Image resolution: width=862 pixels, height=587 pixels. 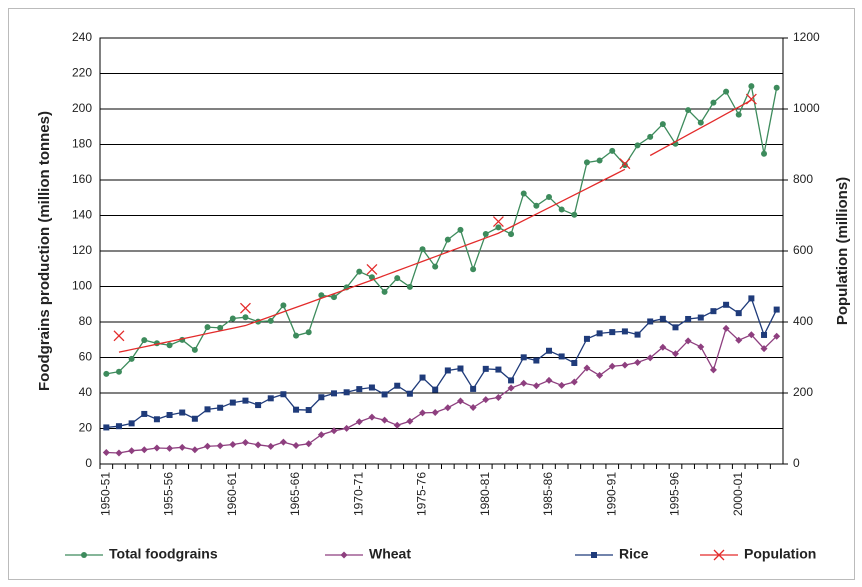 I want to click on y-tick-label: 0, so click(x=88, y=463).